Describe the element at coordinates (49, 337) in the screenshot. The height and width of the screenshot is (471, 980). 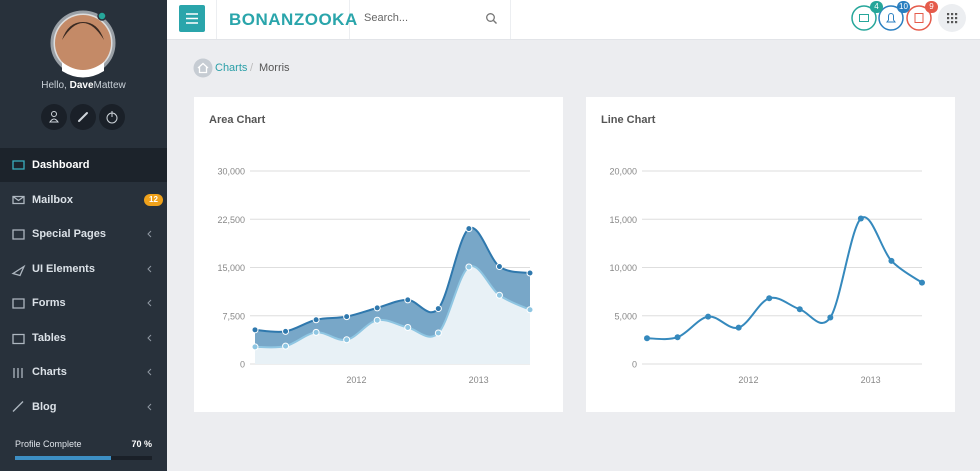
I see `nav-label: Tables` at that location.